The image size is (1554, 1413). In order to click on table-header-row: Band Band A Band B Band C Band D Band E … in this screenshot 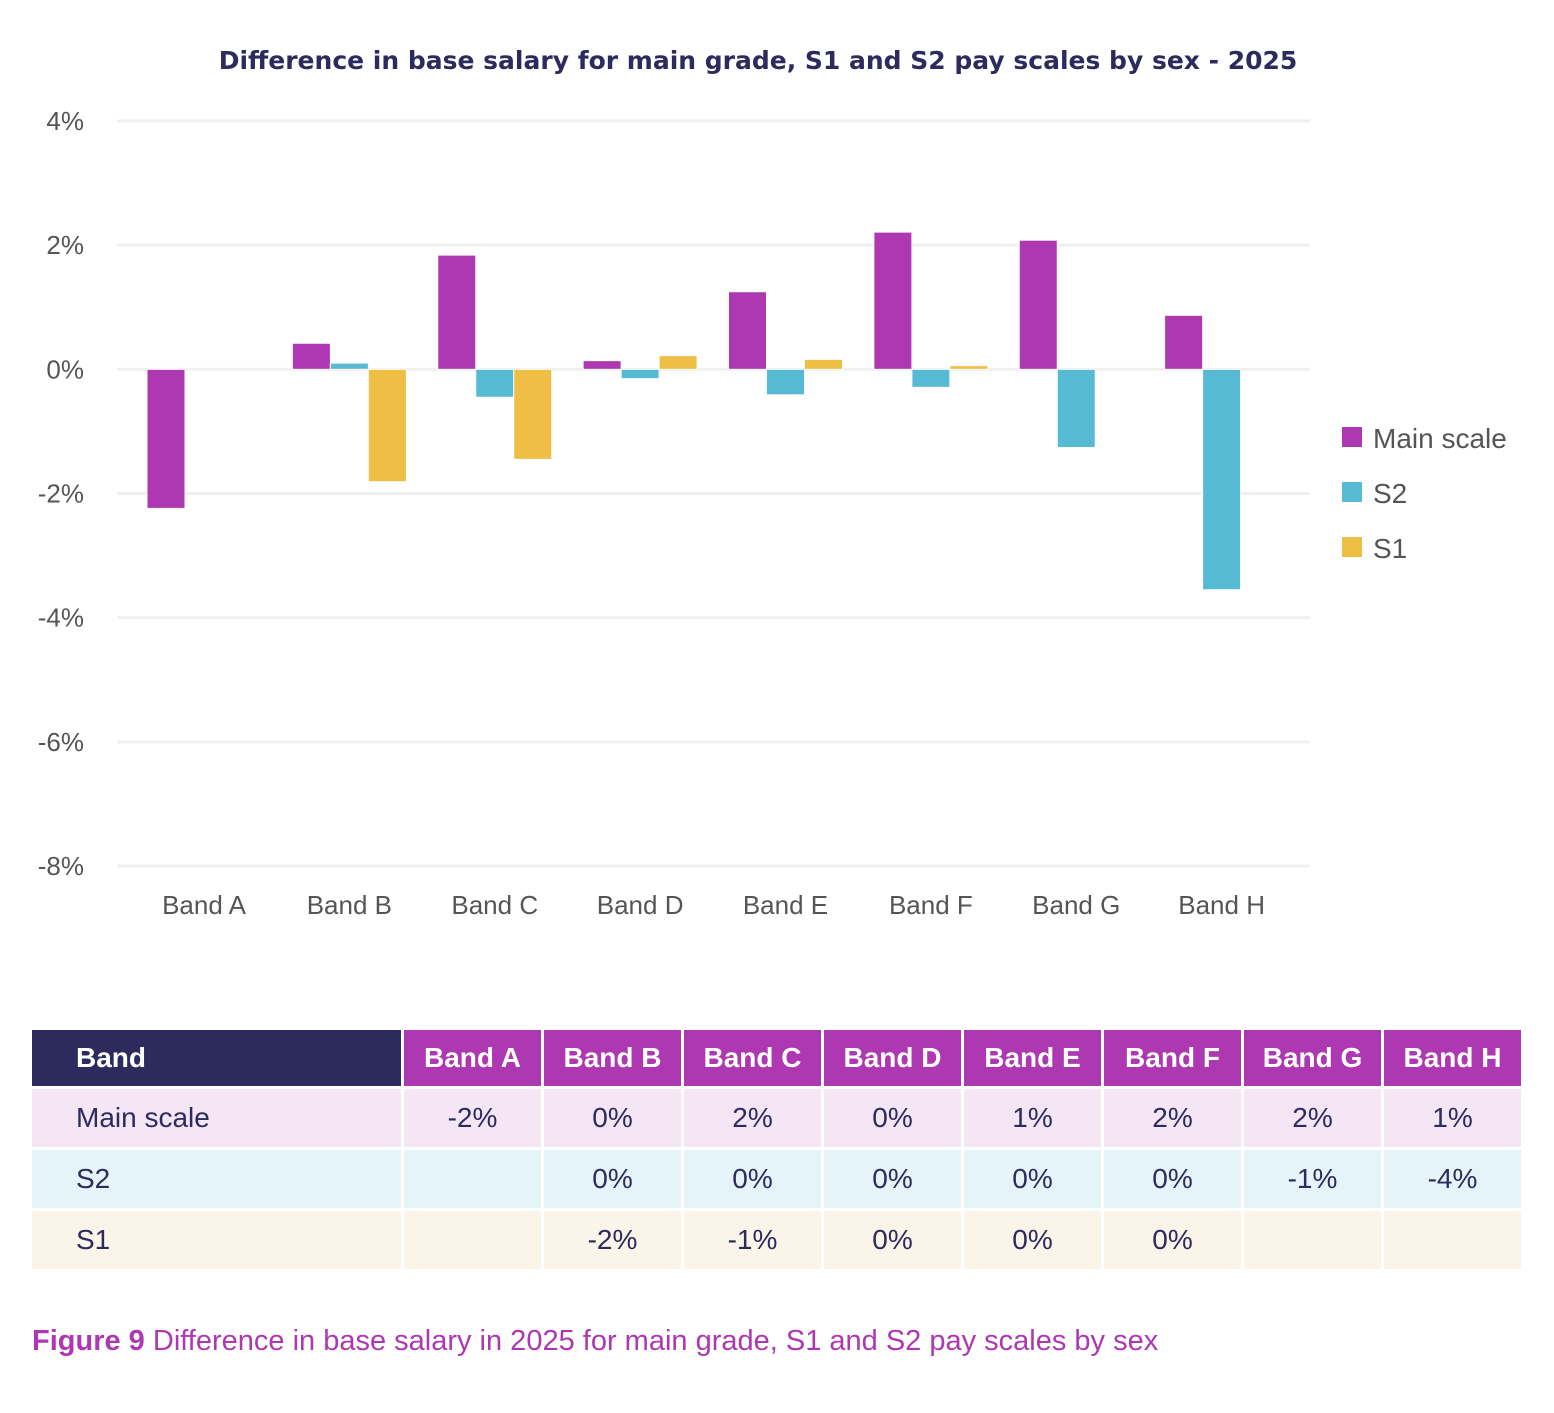, I will do `click(776, 1058)`.